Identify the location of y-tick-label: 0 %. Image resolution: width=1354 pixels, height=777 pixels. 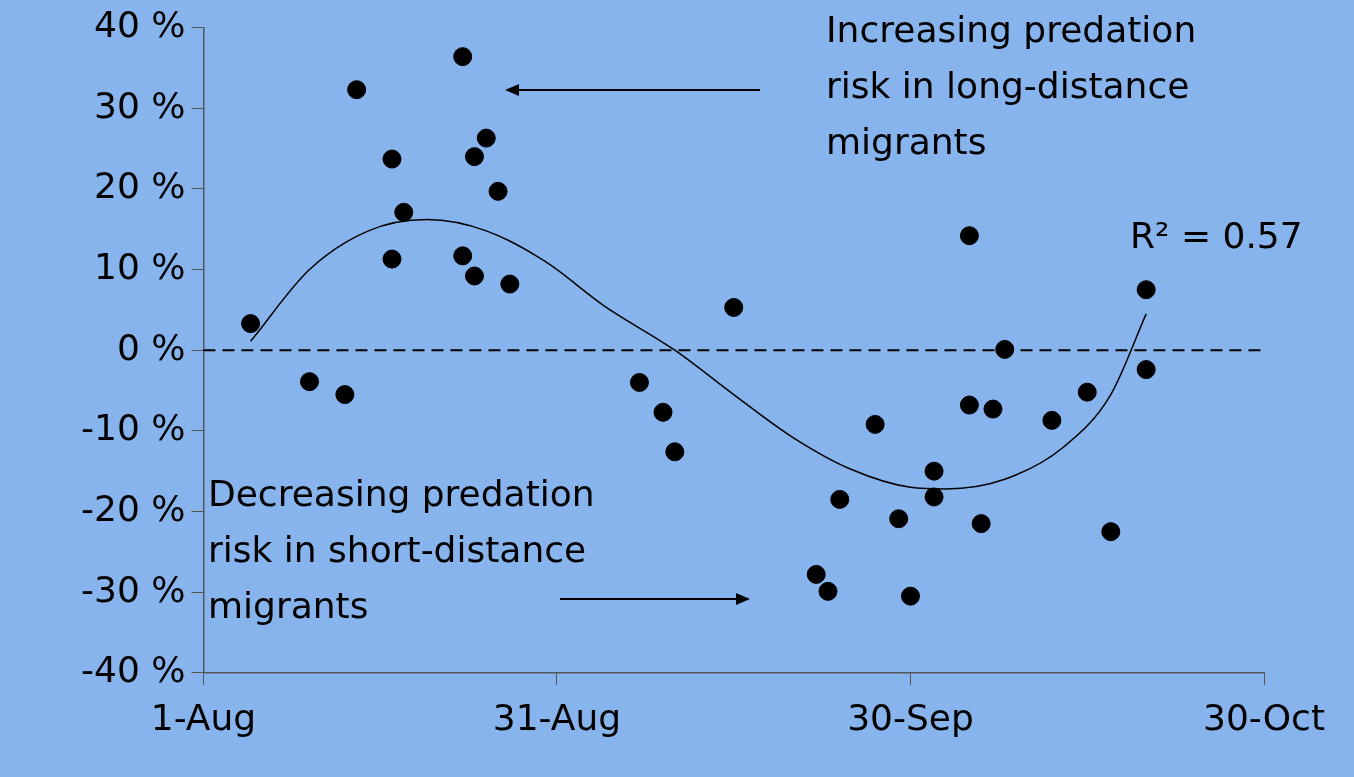
(151, 347).